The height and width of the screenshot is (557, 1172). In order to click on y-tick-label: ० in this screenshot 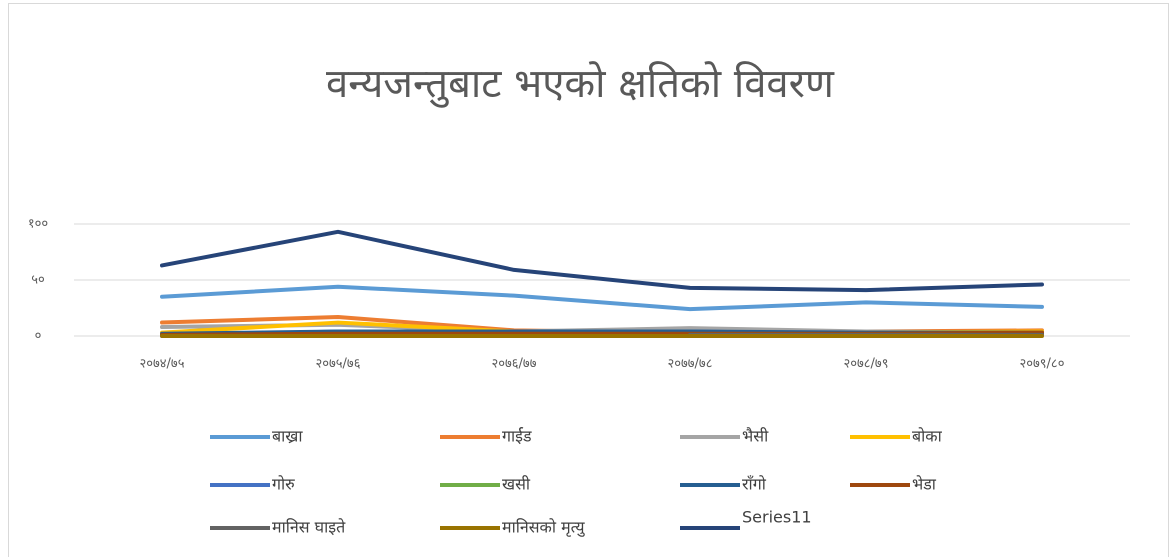, I will do `click(38, 336)`.